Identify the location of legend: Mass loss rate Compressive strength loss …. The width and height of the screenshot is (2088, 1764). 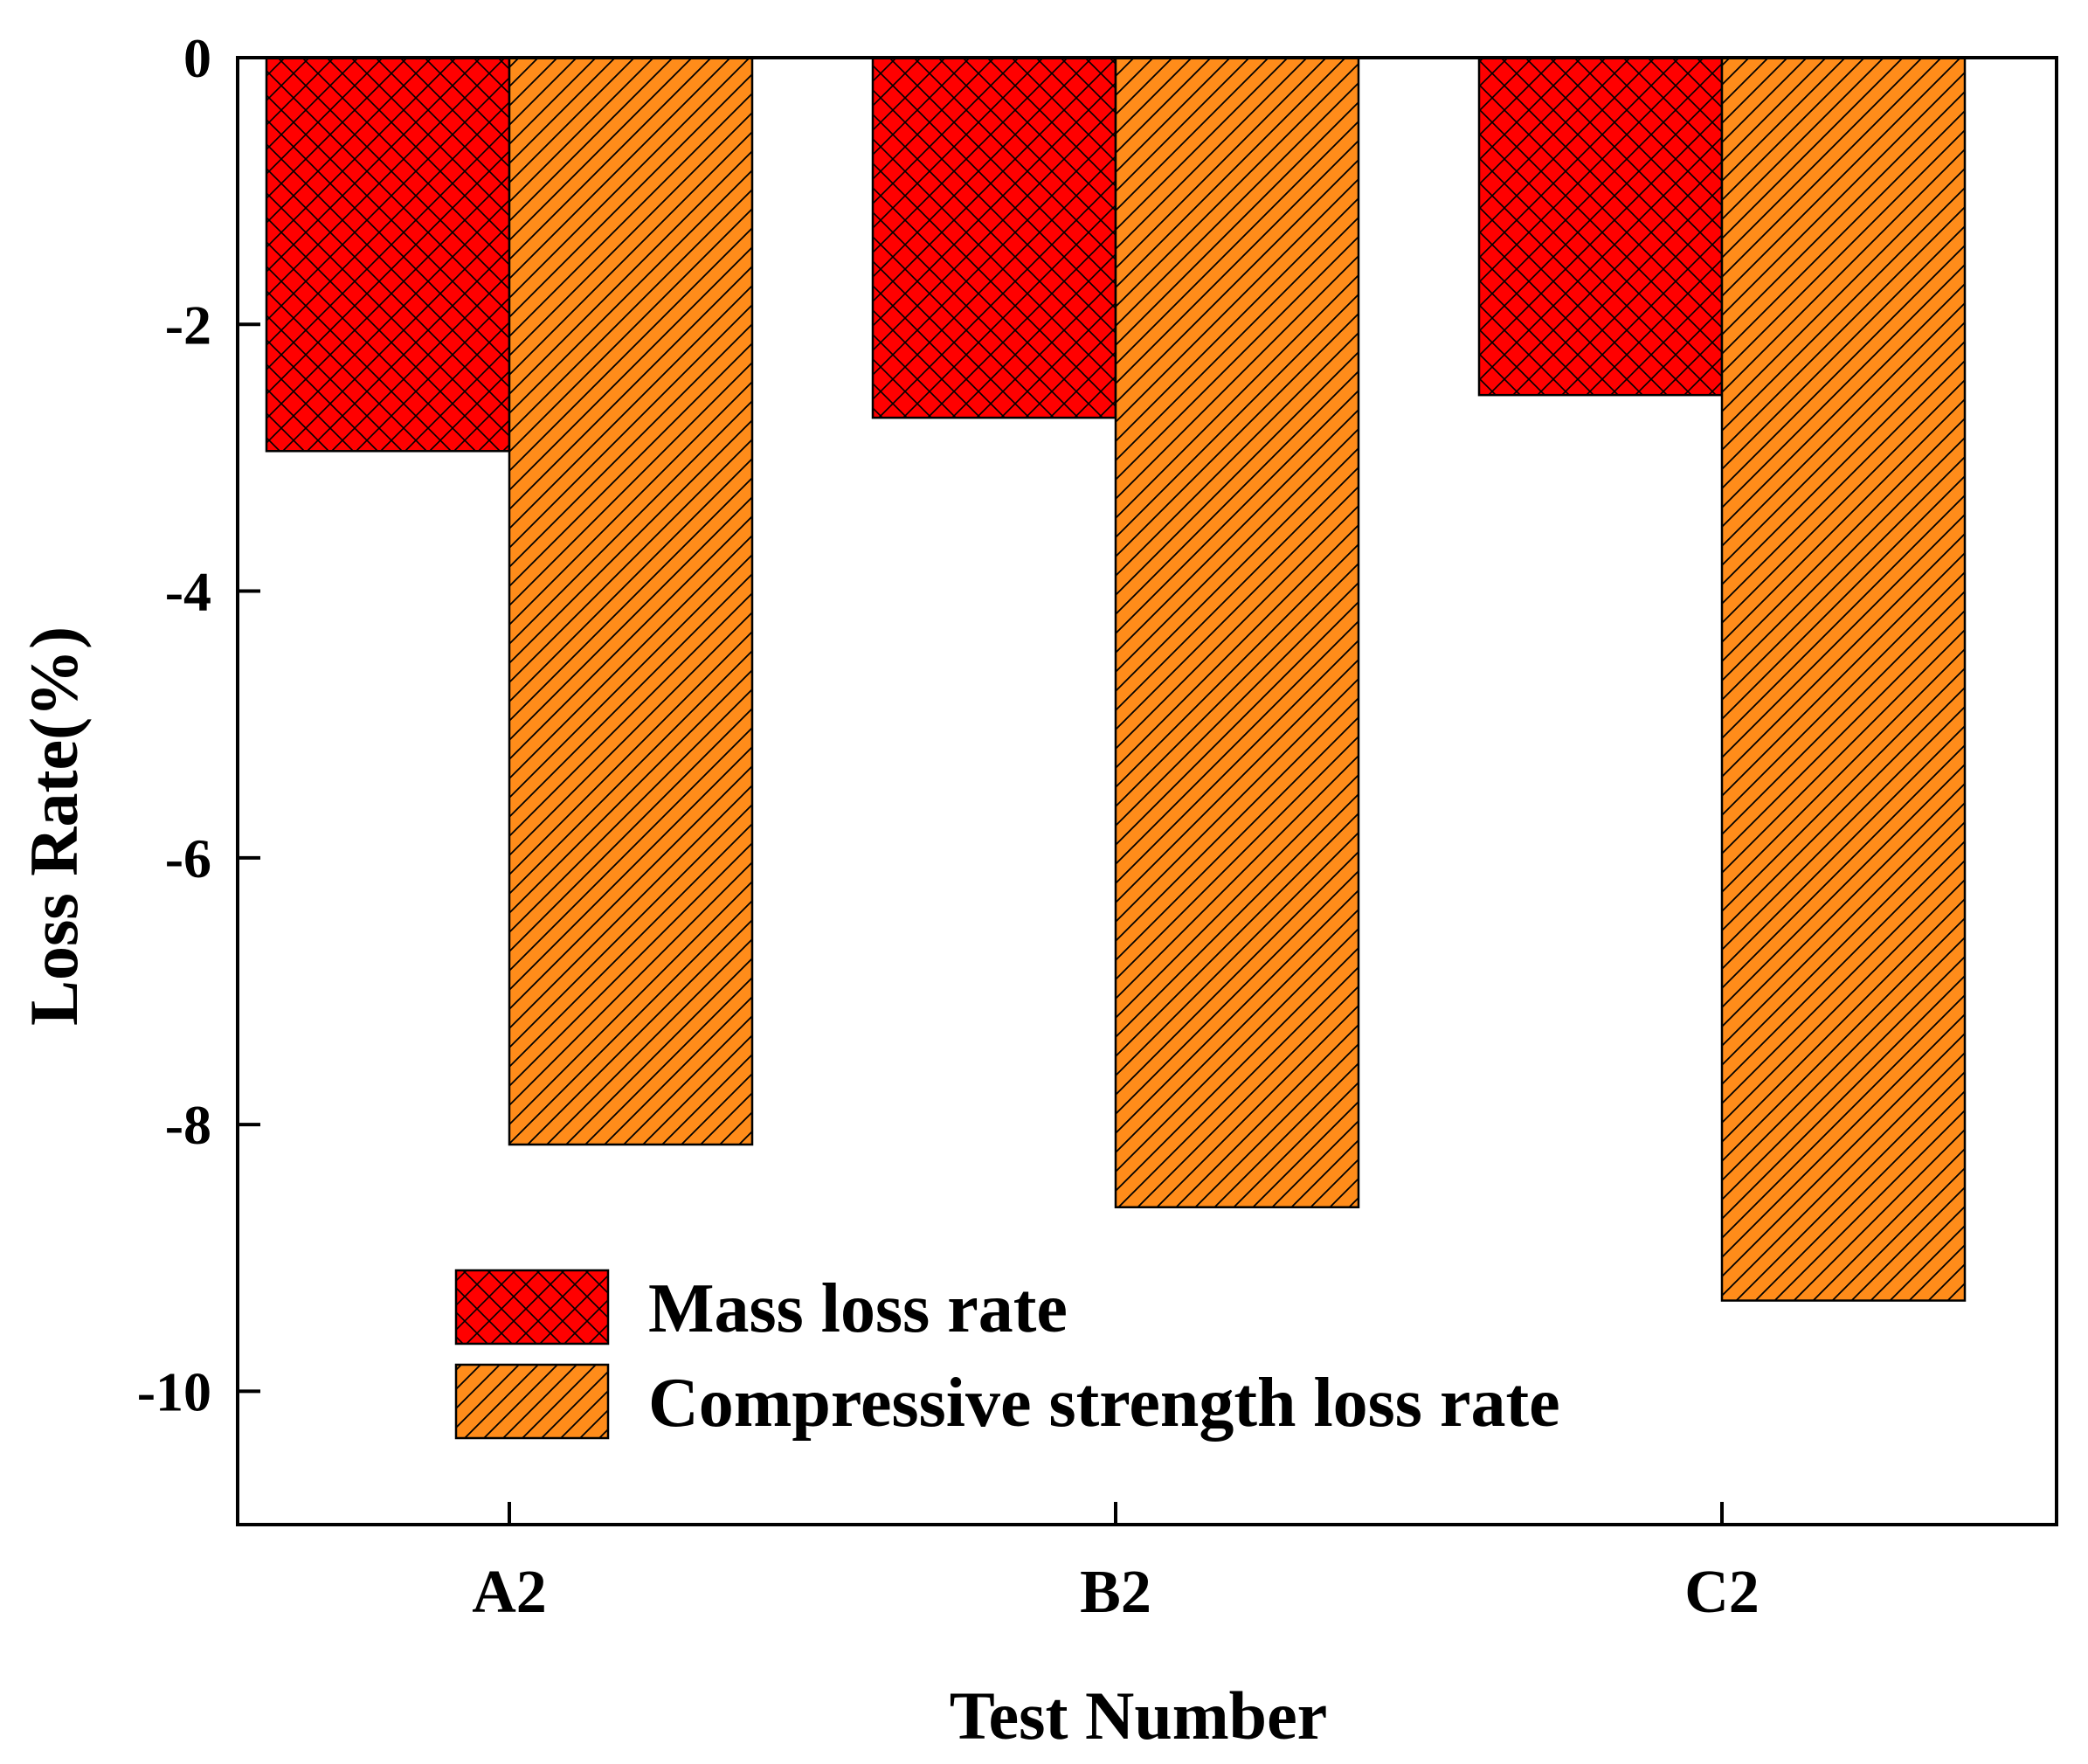
(1007, 1355).